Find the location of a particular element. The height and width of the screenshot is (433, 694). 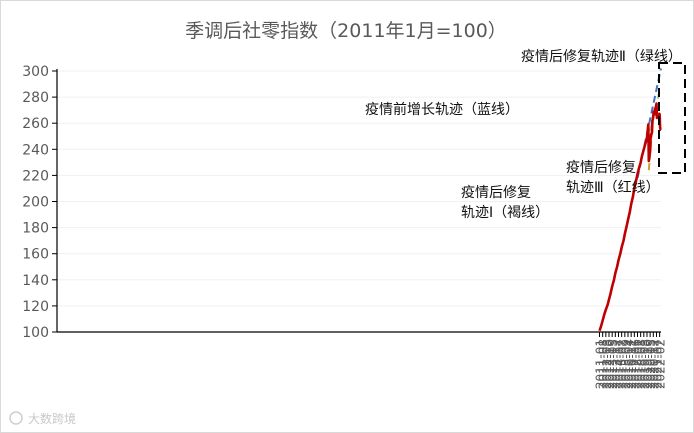

annotation-curve-1-line1: 疫情后修复 is located at coordinates (496, 192).